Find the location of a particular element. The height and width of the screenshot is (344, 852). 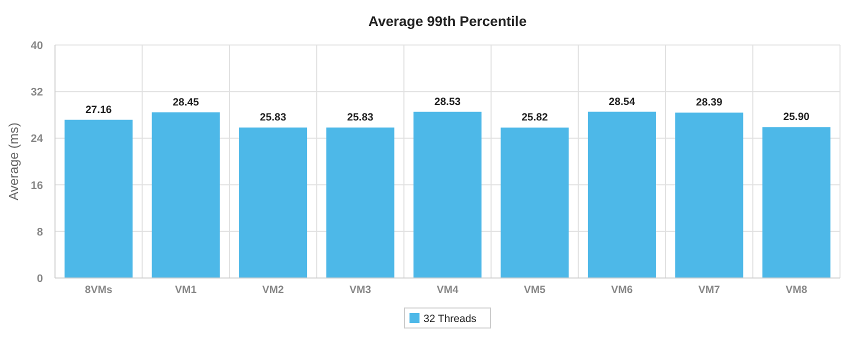

y-tick-label: 32 is located at coordinates (36, 92).